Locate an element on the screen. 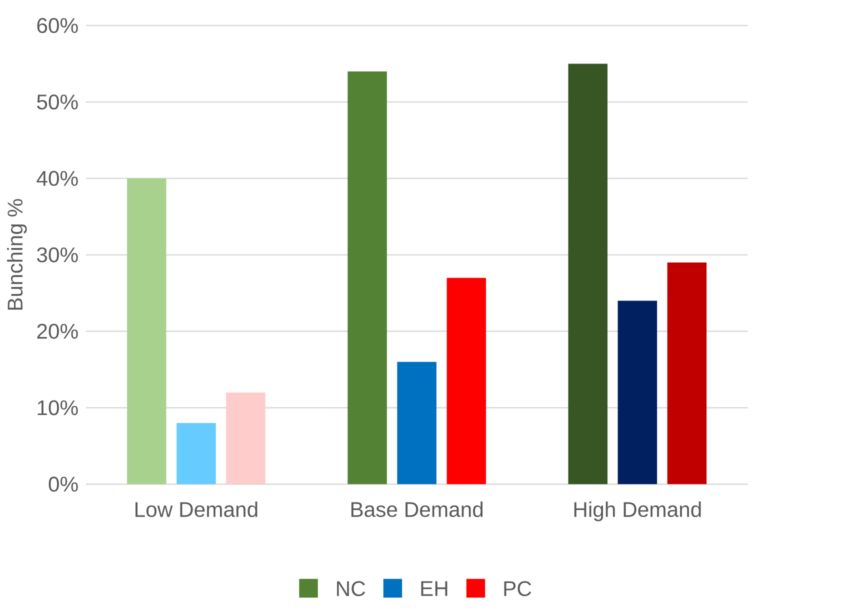 The width and height of the screenshot is (858, 616). x-tick-label: Base Demand is located at coordinates (417, 509).